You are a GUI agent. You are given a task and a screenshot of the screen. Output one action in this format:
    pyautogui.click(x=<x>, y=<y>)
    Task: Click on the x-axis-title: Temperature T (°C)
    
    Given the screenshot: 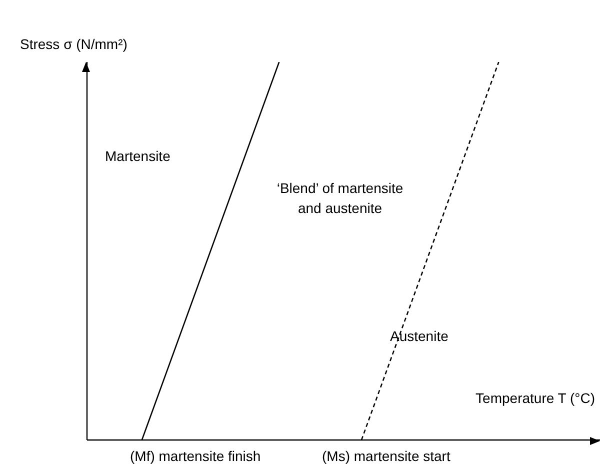 What is the action you would take?
    pyautogui.click(x=535, y=398)
    